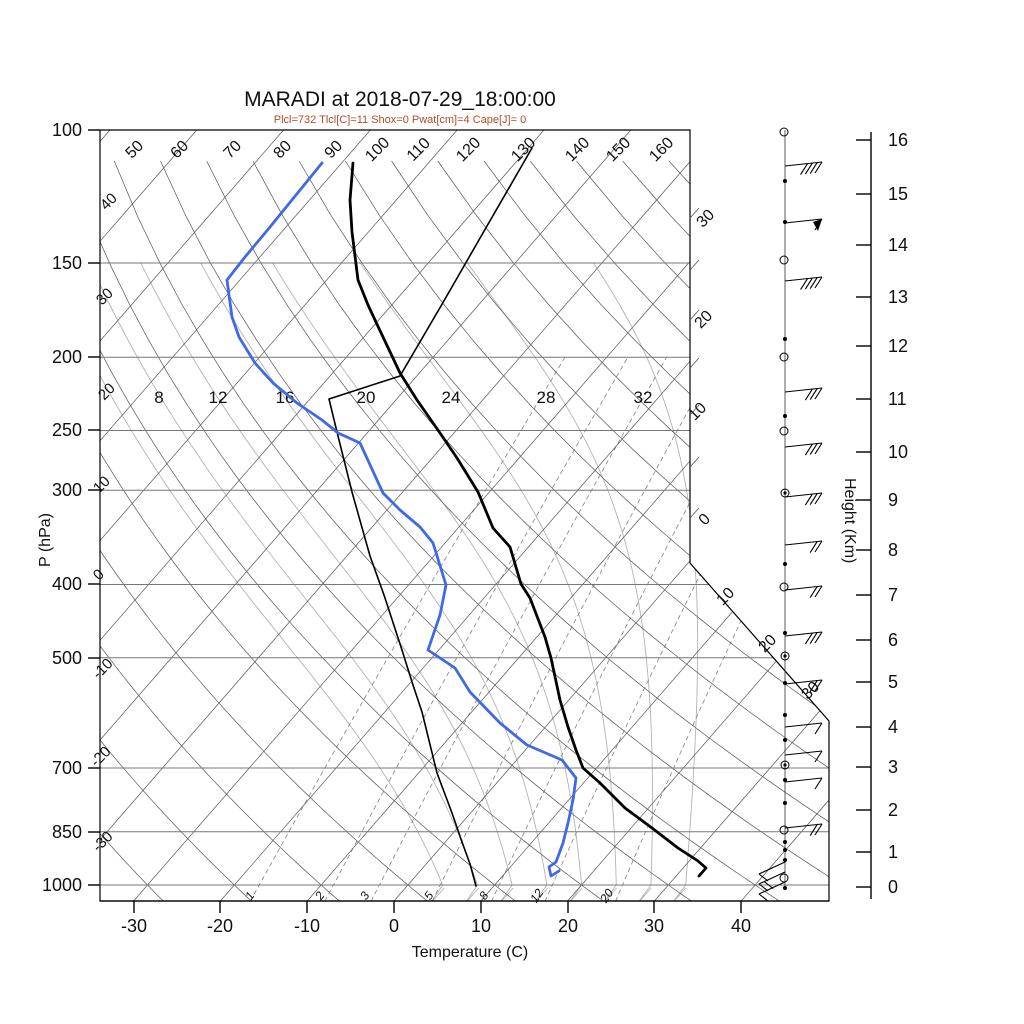 Image resolution: width=1024 pixels, height=1024 pixels. What do you see at coordinates (898, 140) in the screenshot?
I see `height-tick-label: 16` at bounding box center [898, 140].